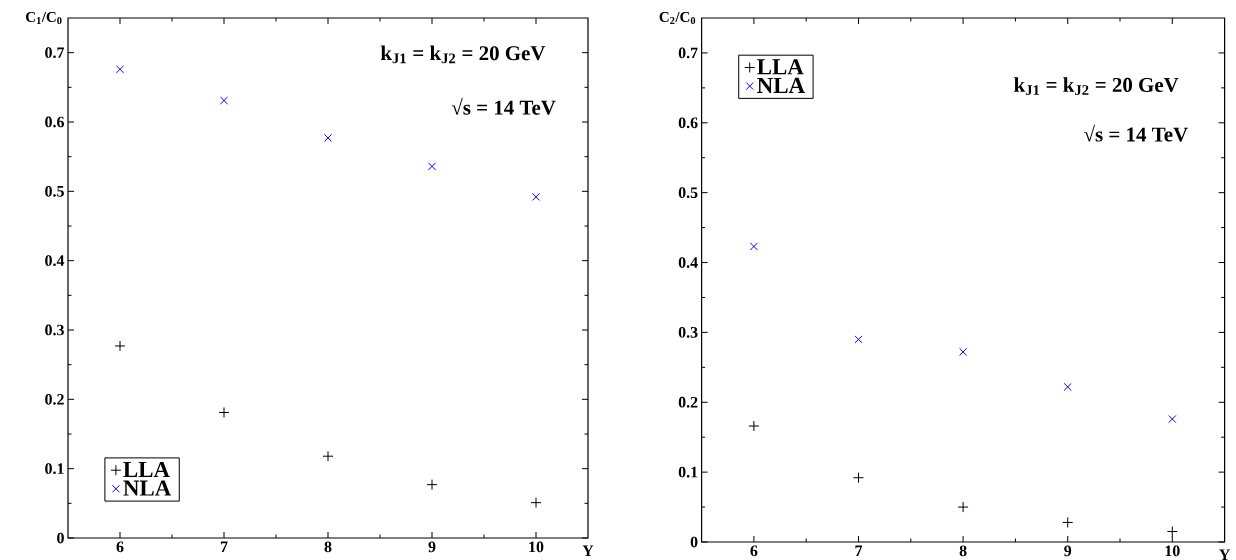  I want to click on y-axis-title: C$_{2}$/C$_{0}$, so click(677, 18).